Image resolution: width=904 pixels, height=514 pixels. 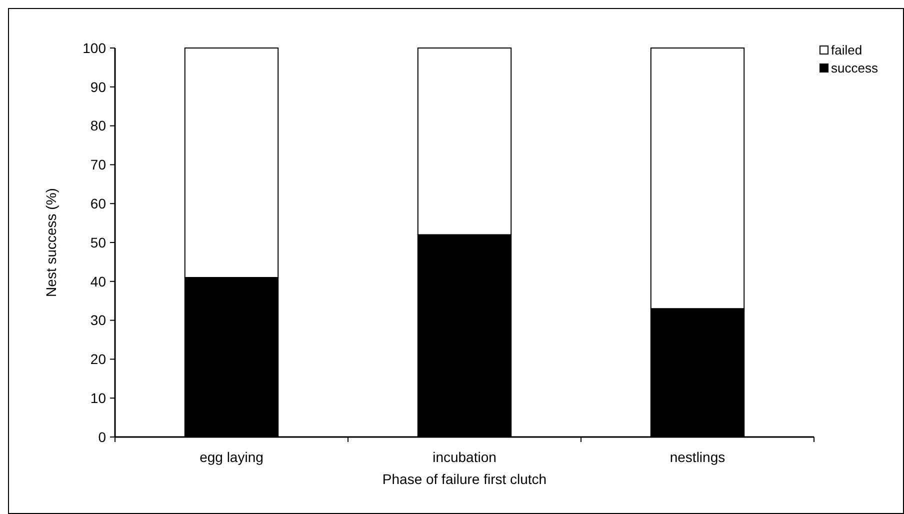 I want to click on y-tick-label: 30, so click(x=98, y=320).